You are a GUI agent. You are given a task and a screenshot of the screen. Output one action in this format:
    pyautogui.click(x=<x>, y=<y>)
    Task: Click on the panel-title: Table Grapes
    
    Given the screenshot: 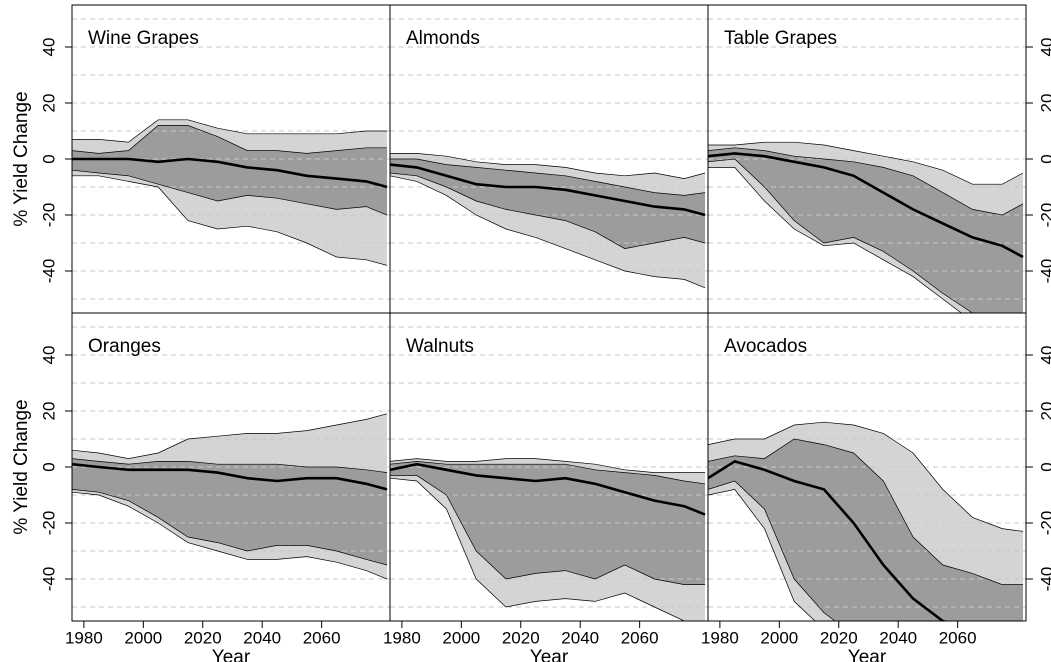 What is the action you would take?
    pyautogui.click(x=780, y=38)
    